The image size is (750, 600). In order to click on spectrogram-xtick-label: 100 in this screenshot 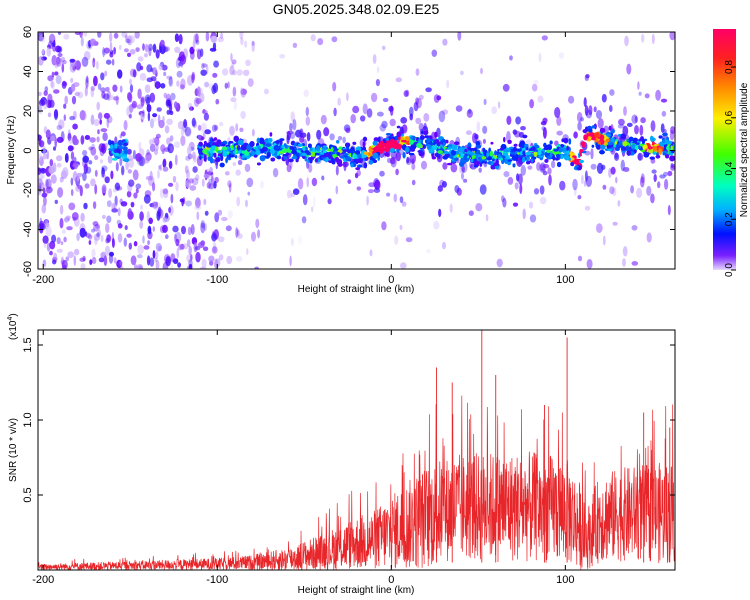, I will do `click(565, 280)`.